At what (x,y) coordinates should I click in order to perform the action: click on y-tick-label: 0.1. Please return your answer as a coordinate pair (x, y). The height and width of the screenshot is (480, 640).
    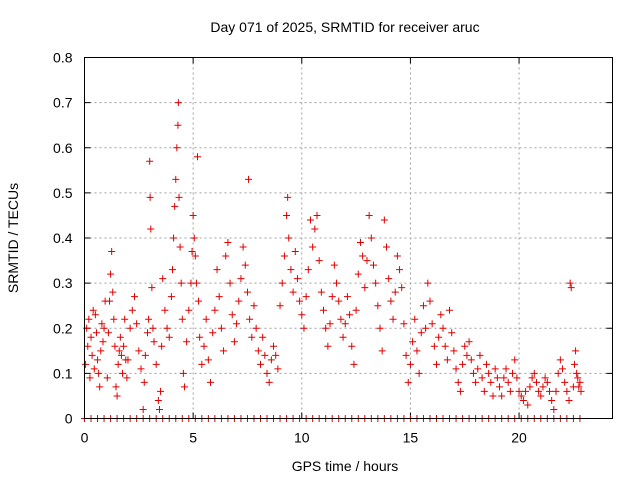
    Looking at the image, I should click on (63, 373).